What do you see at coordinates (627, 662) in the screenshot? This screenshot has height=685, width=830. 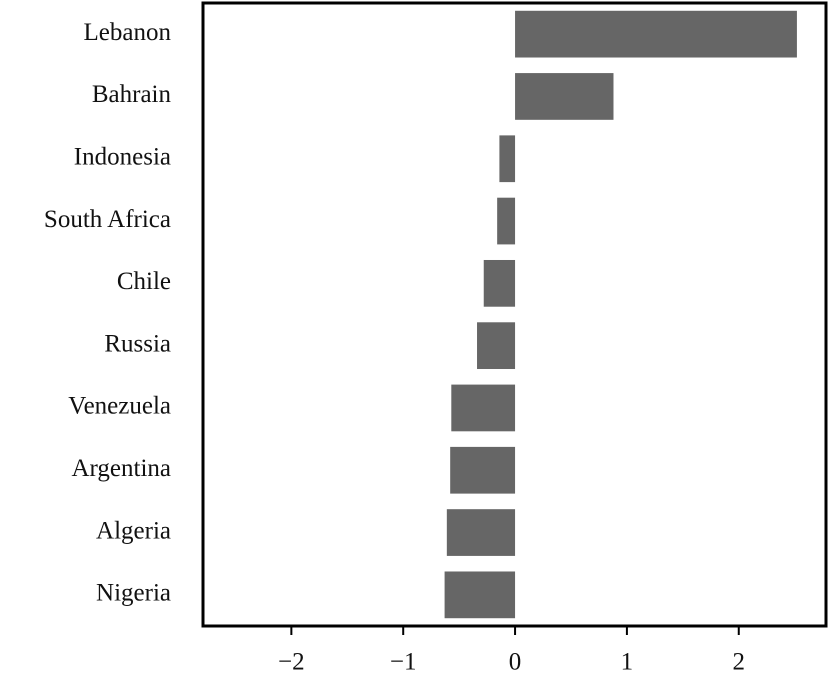 I see `x-tick-label: 1` at bounding box center [627, 662].